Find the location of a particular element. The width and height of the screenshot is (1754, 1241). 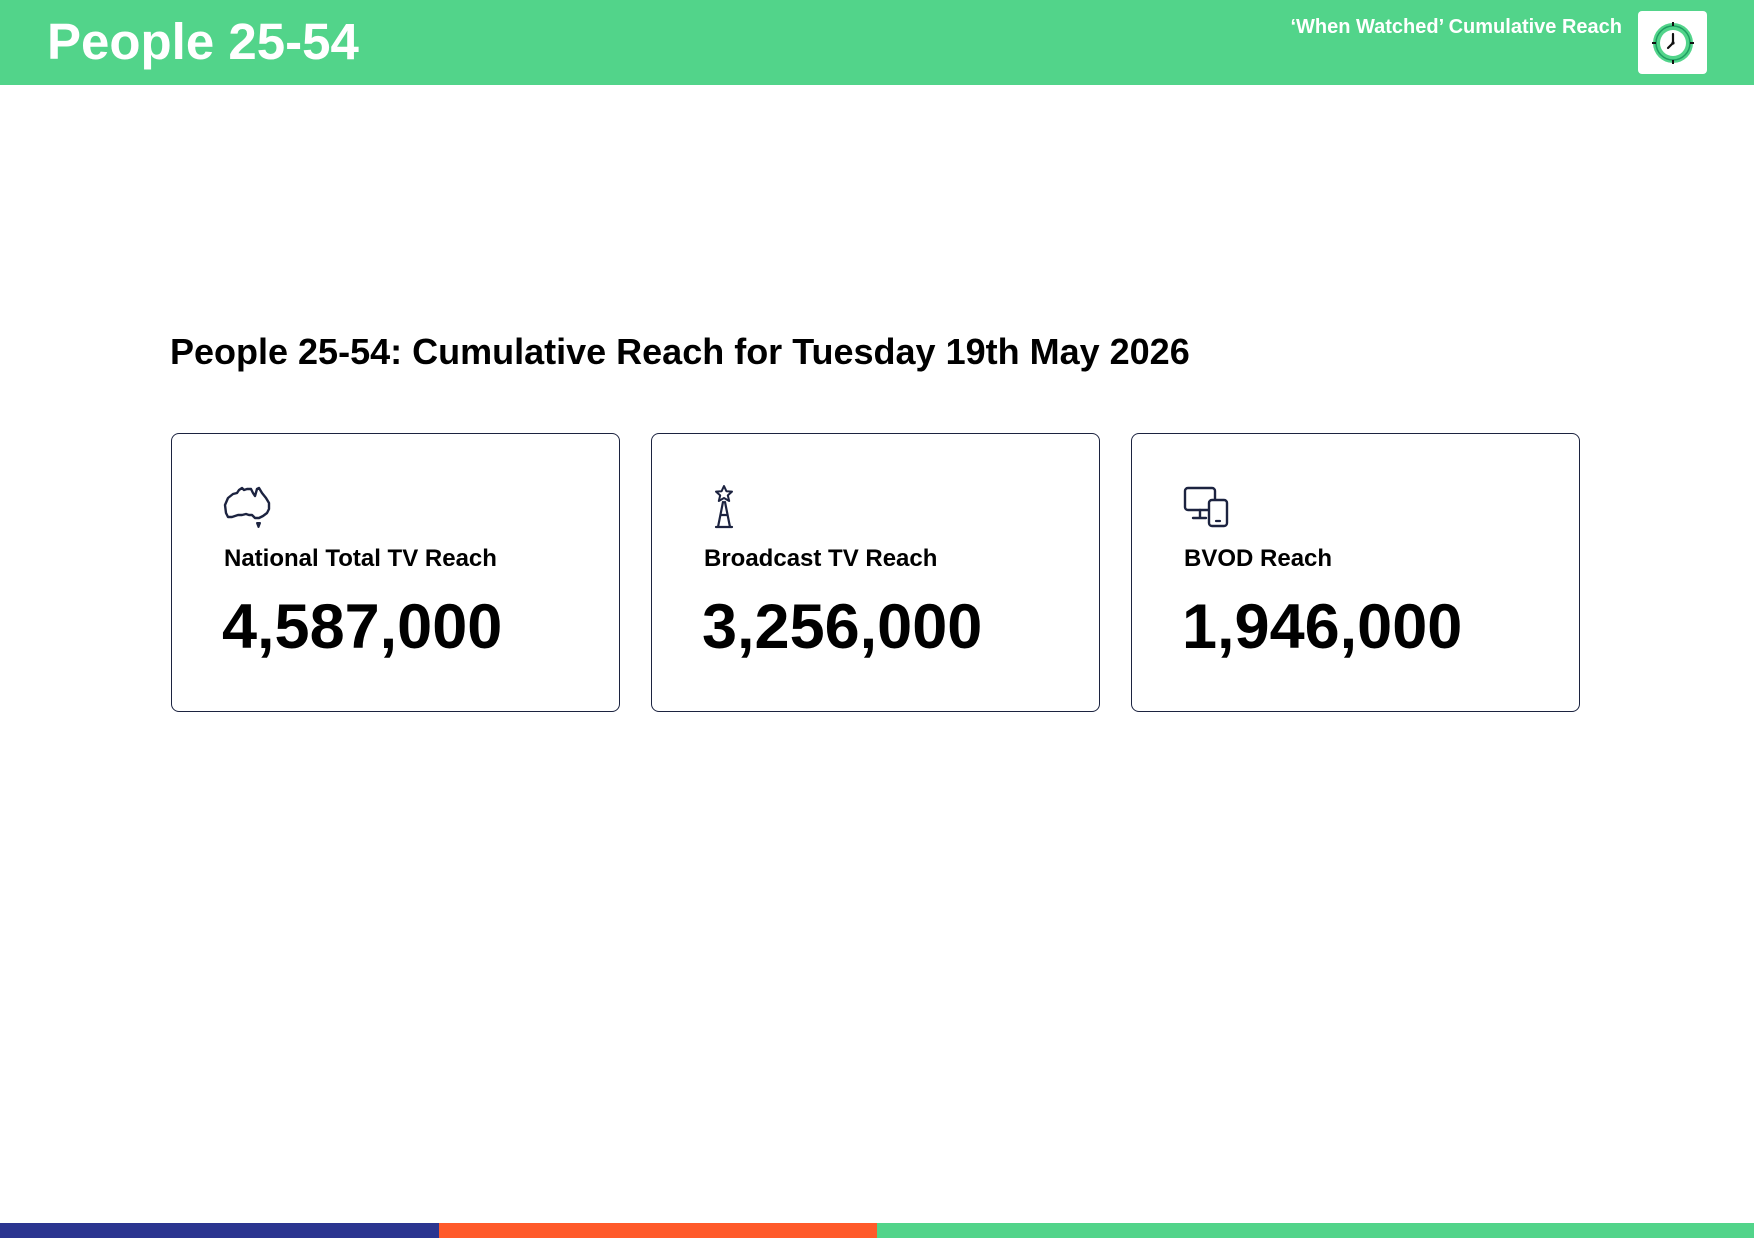

broadcast-tower-icon is located at coordinates (724, 507).